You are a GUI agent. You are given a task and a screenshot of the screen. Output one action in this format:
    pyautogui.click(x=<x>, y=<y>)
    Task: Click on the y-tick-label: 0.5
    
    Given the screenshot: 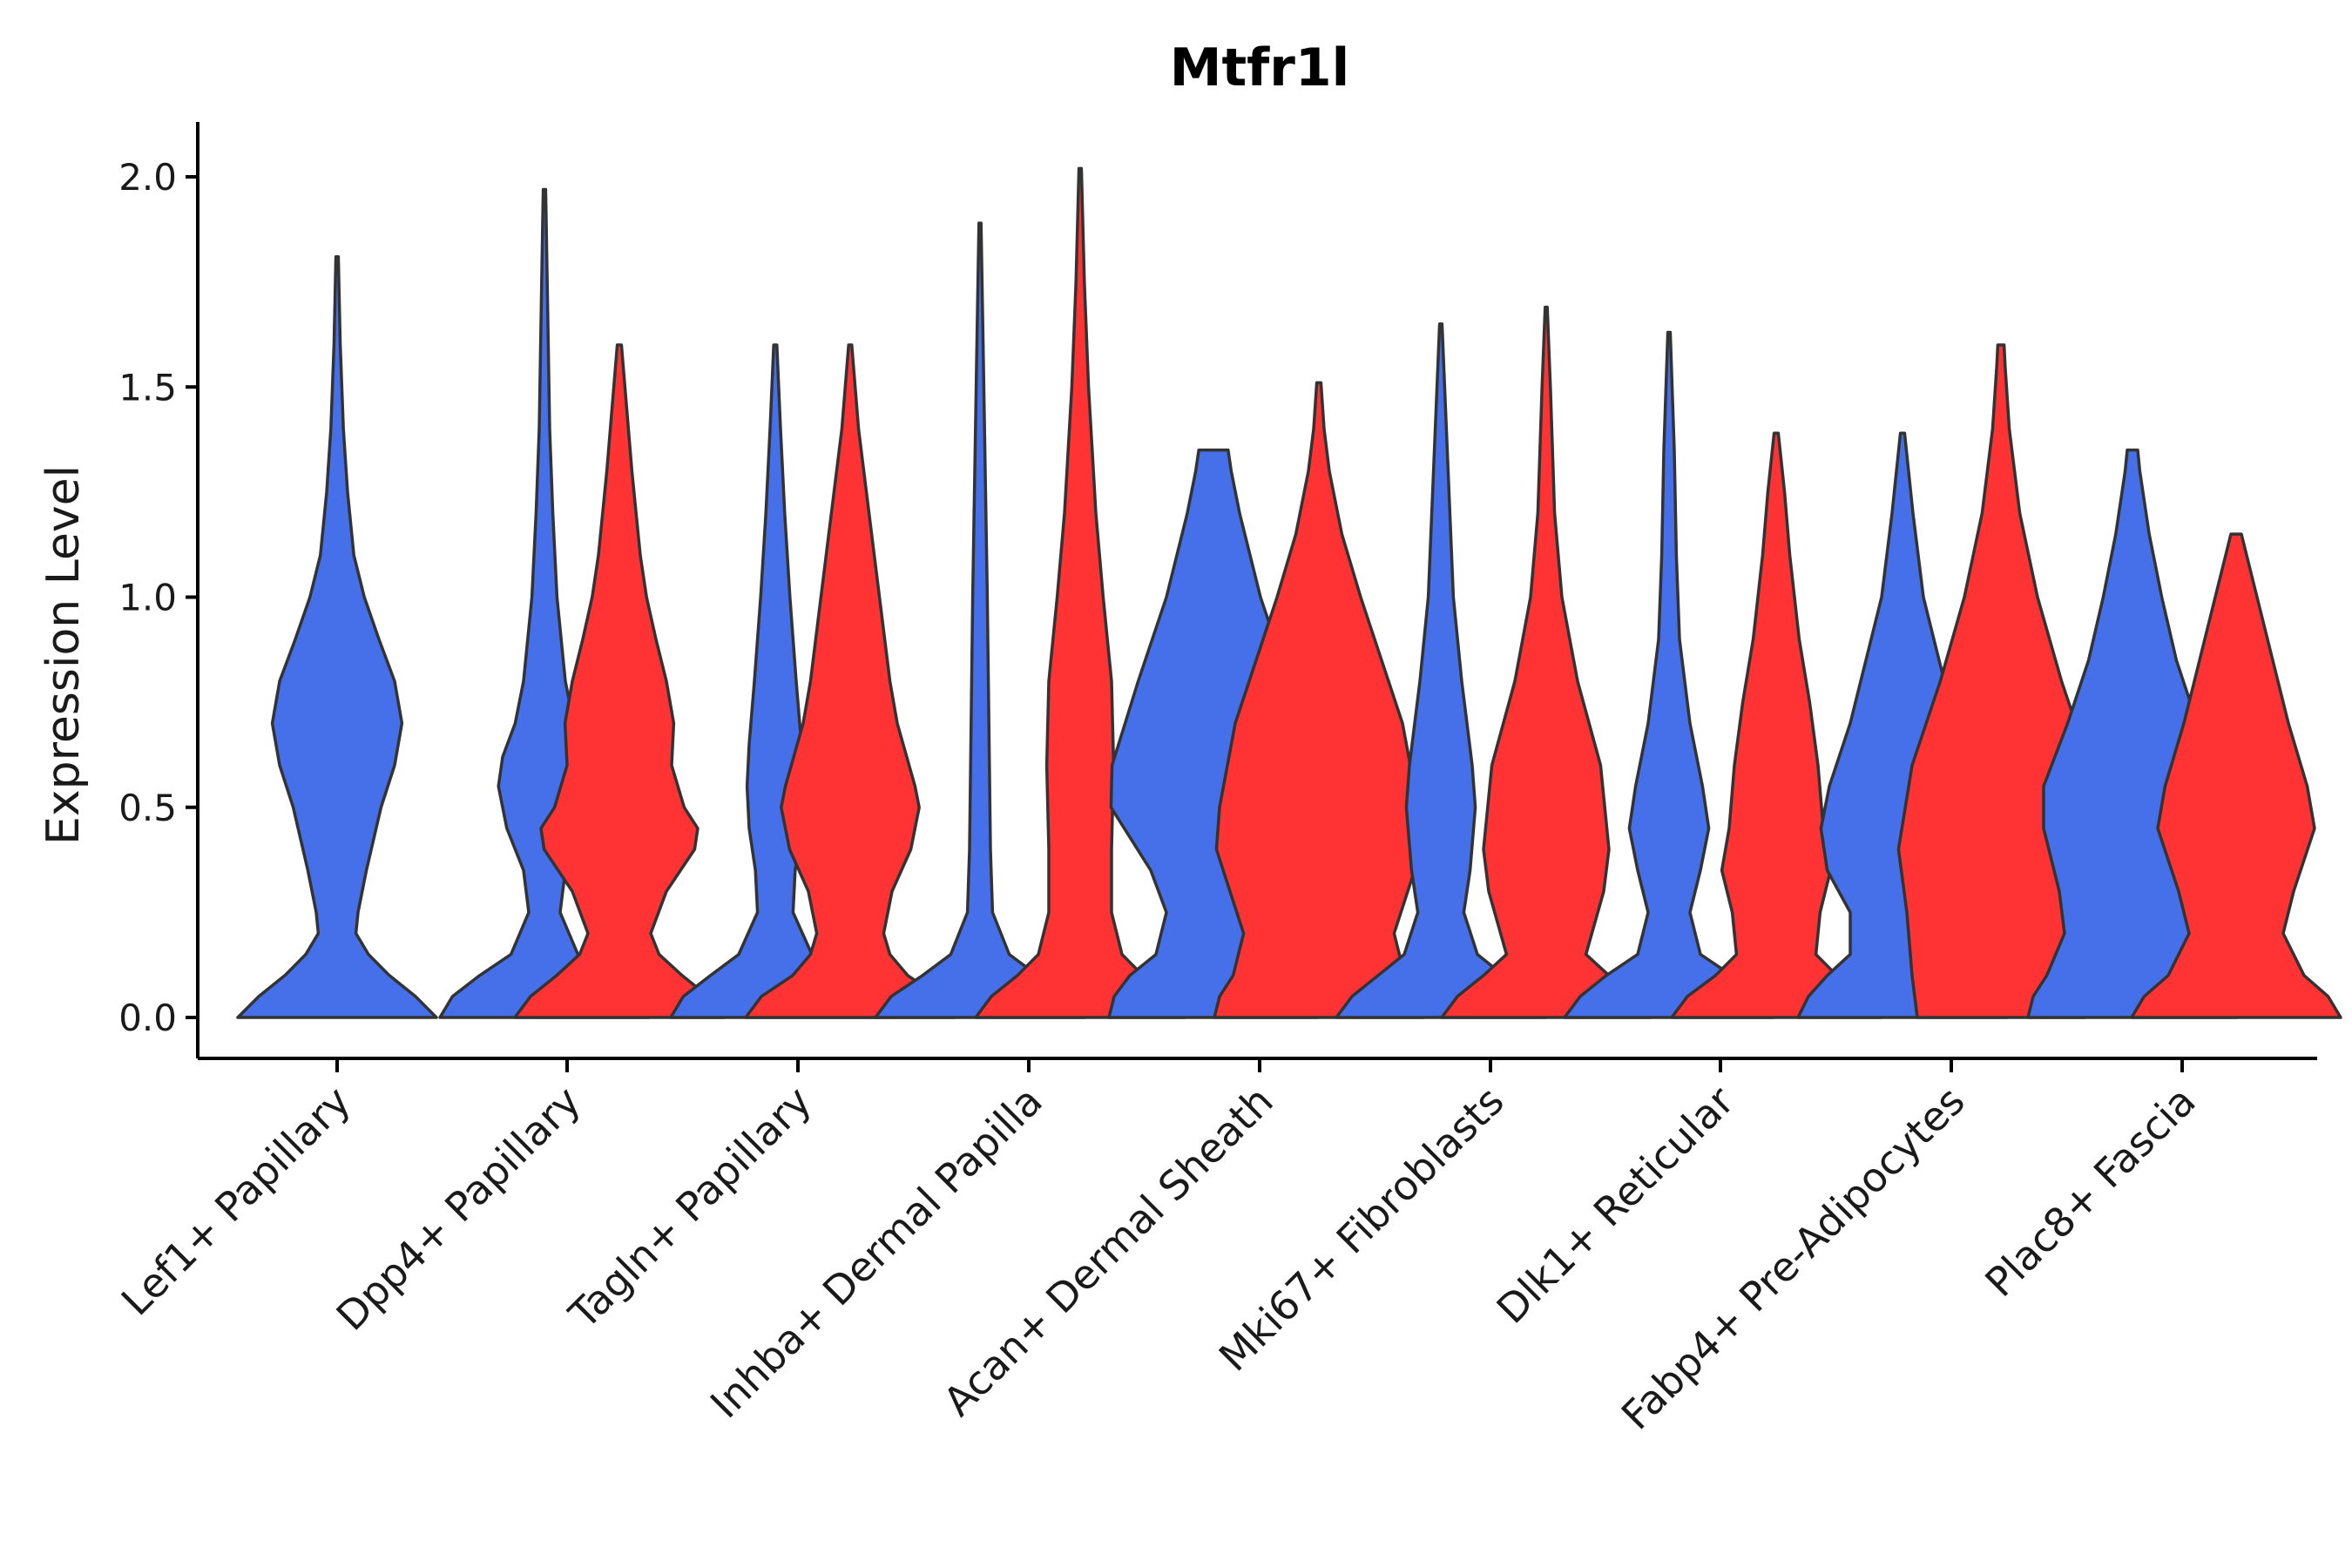 What is the action you would take?
    pyautogui.click(x=147, y=808)
    